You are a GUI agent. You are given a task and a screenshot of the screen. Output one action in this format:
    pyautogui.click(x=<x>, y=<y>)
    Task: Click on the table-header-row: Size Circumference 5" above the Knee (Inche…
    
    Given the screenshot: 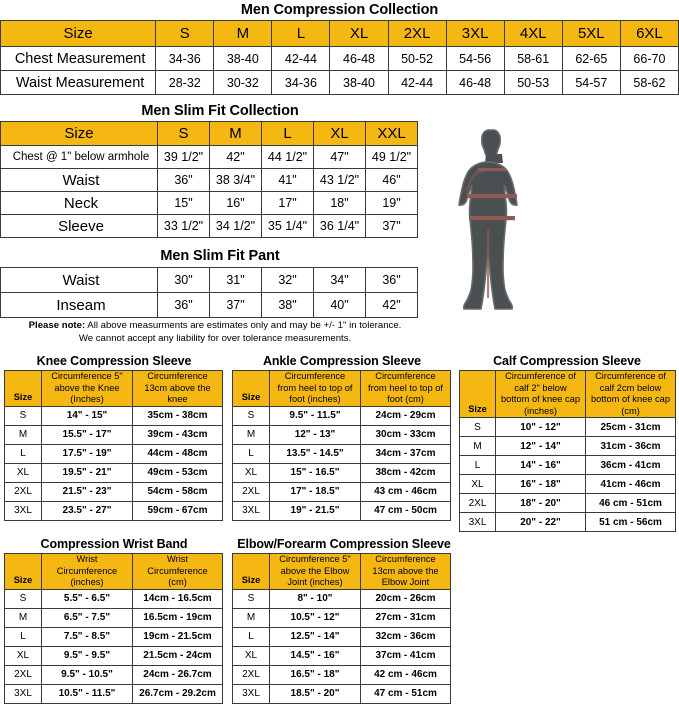 What is the action you would take?
    pyautogui.click(x=113, y=388)
    